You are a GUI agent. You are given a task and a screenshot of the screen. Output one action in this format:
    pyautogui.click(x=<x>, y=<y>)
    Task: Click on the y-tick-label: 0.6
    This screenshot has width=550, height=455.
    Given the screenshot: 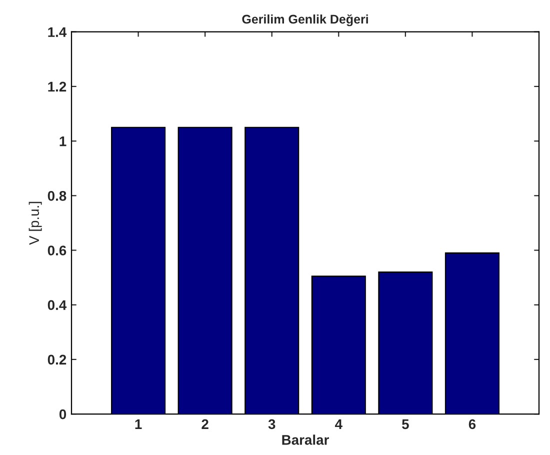 What is the action you would take?
    pyautogui.click(x=57, y=251)
    